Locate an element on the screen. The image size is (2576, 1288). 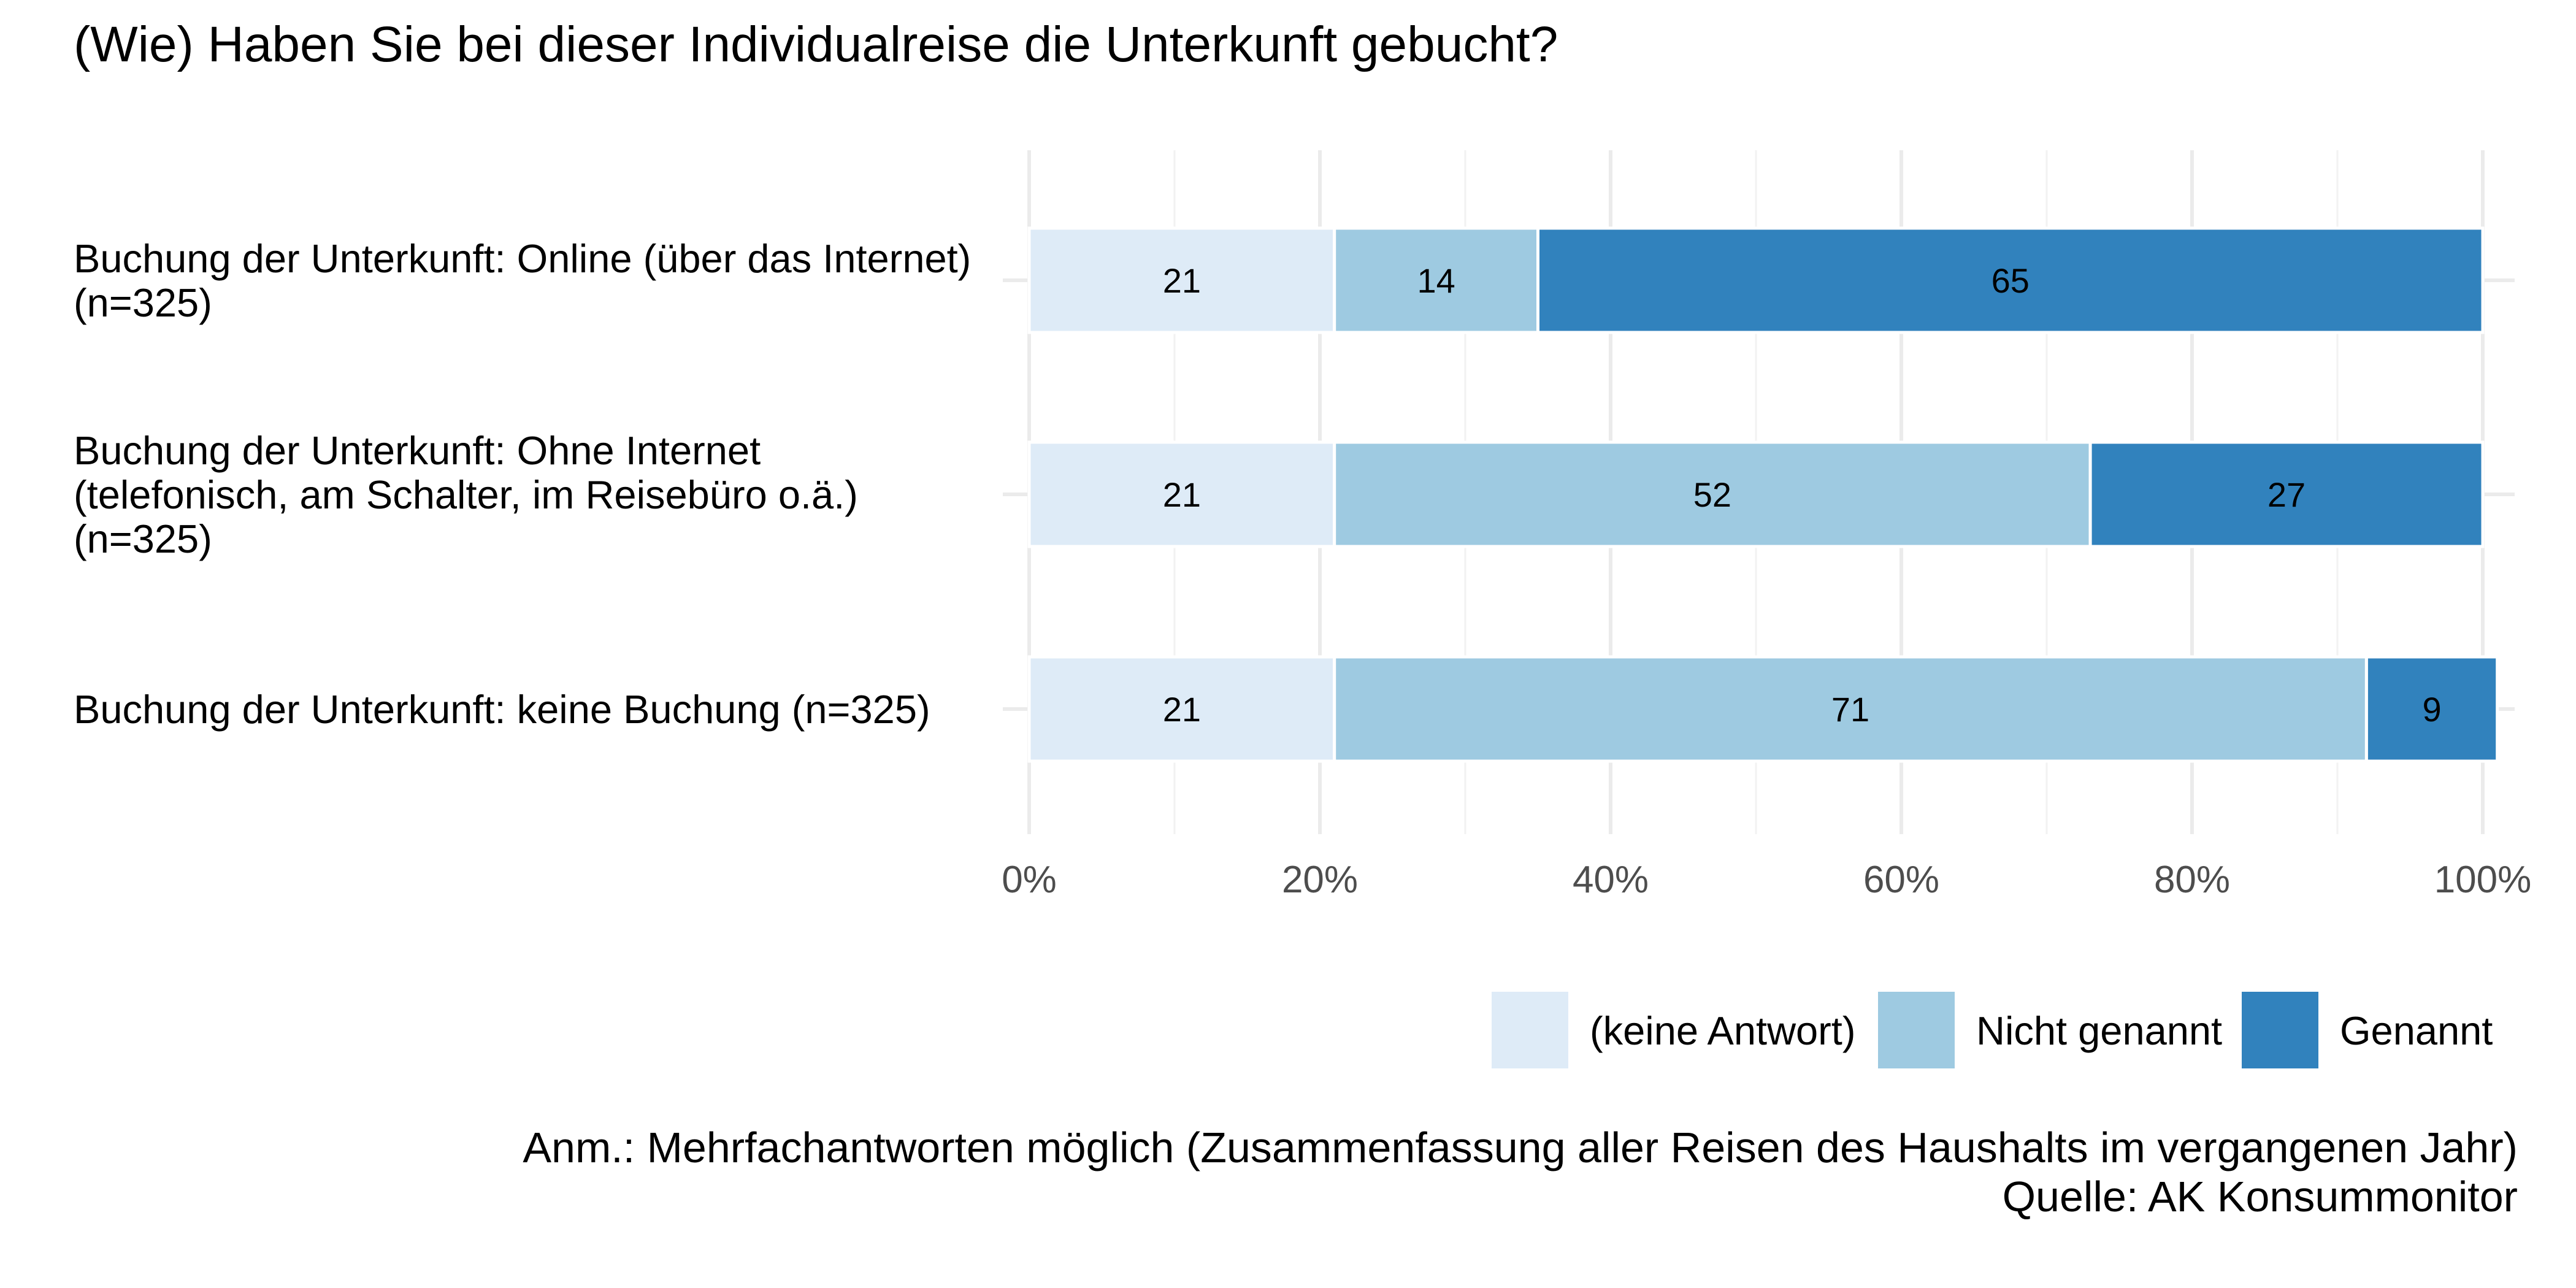
bar-value-label: 52 is located at coordinates (1712, 494).